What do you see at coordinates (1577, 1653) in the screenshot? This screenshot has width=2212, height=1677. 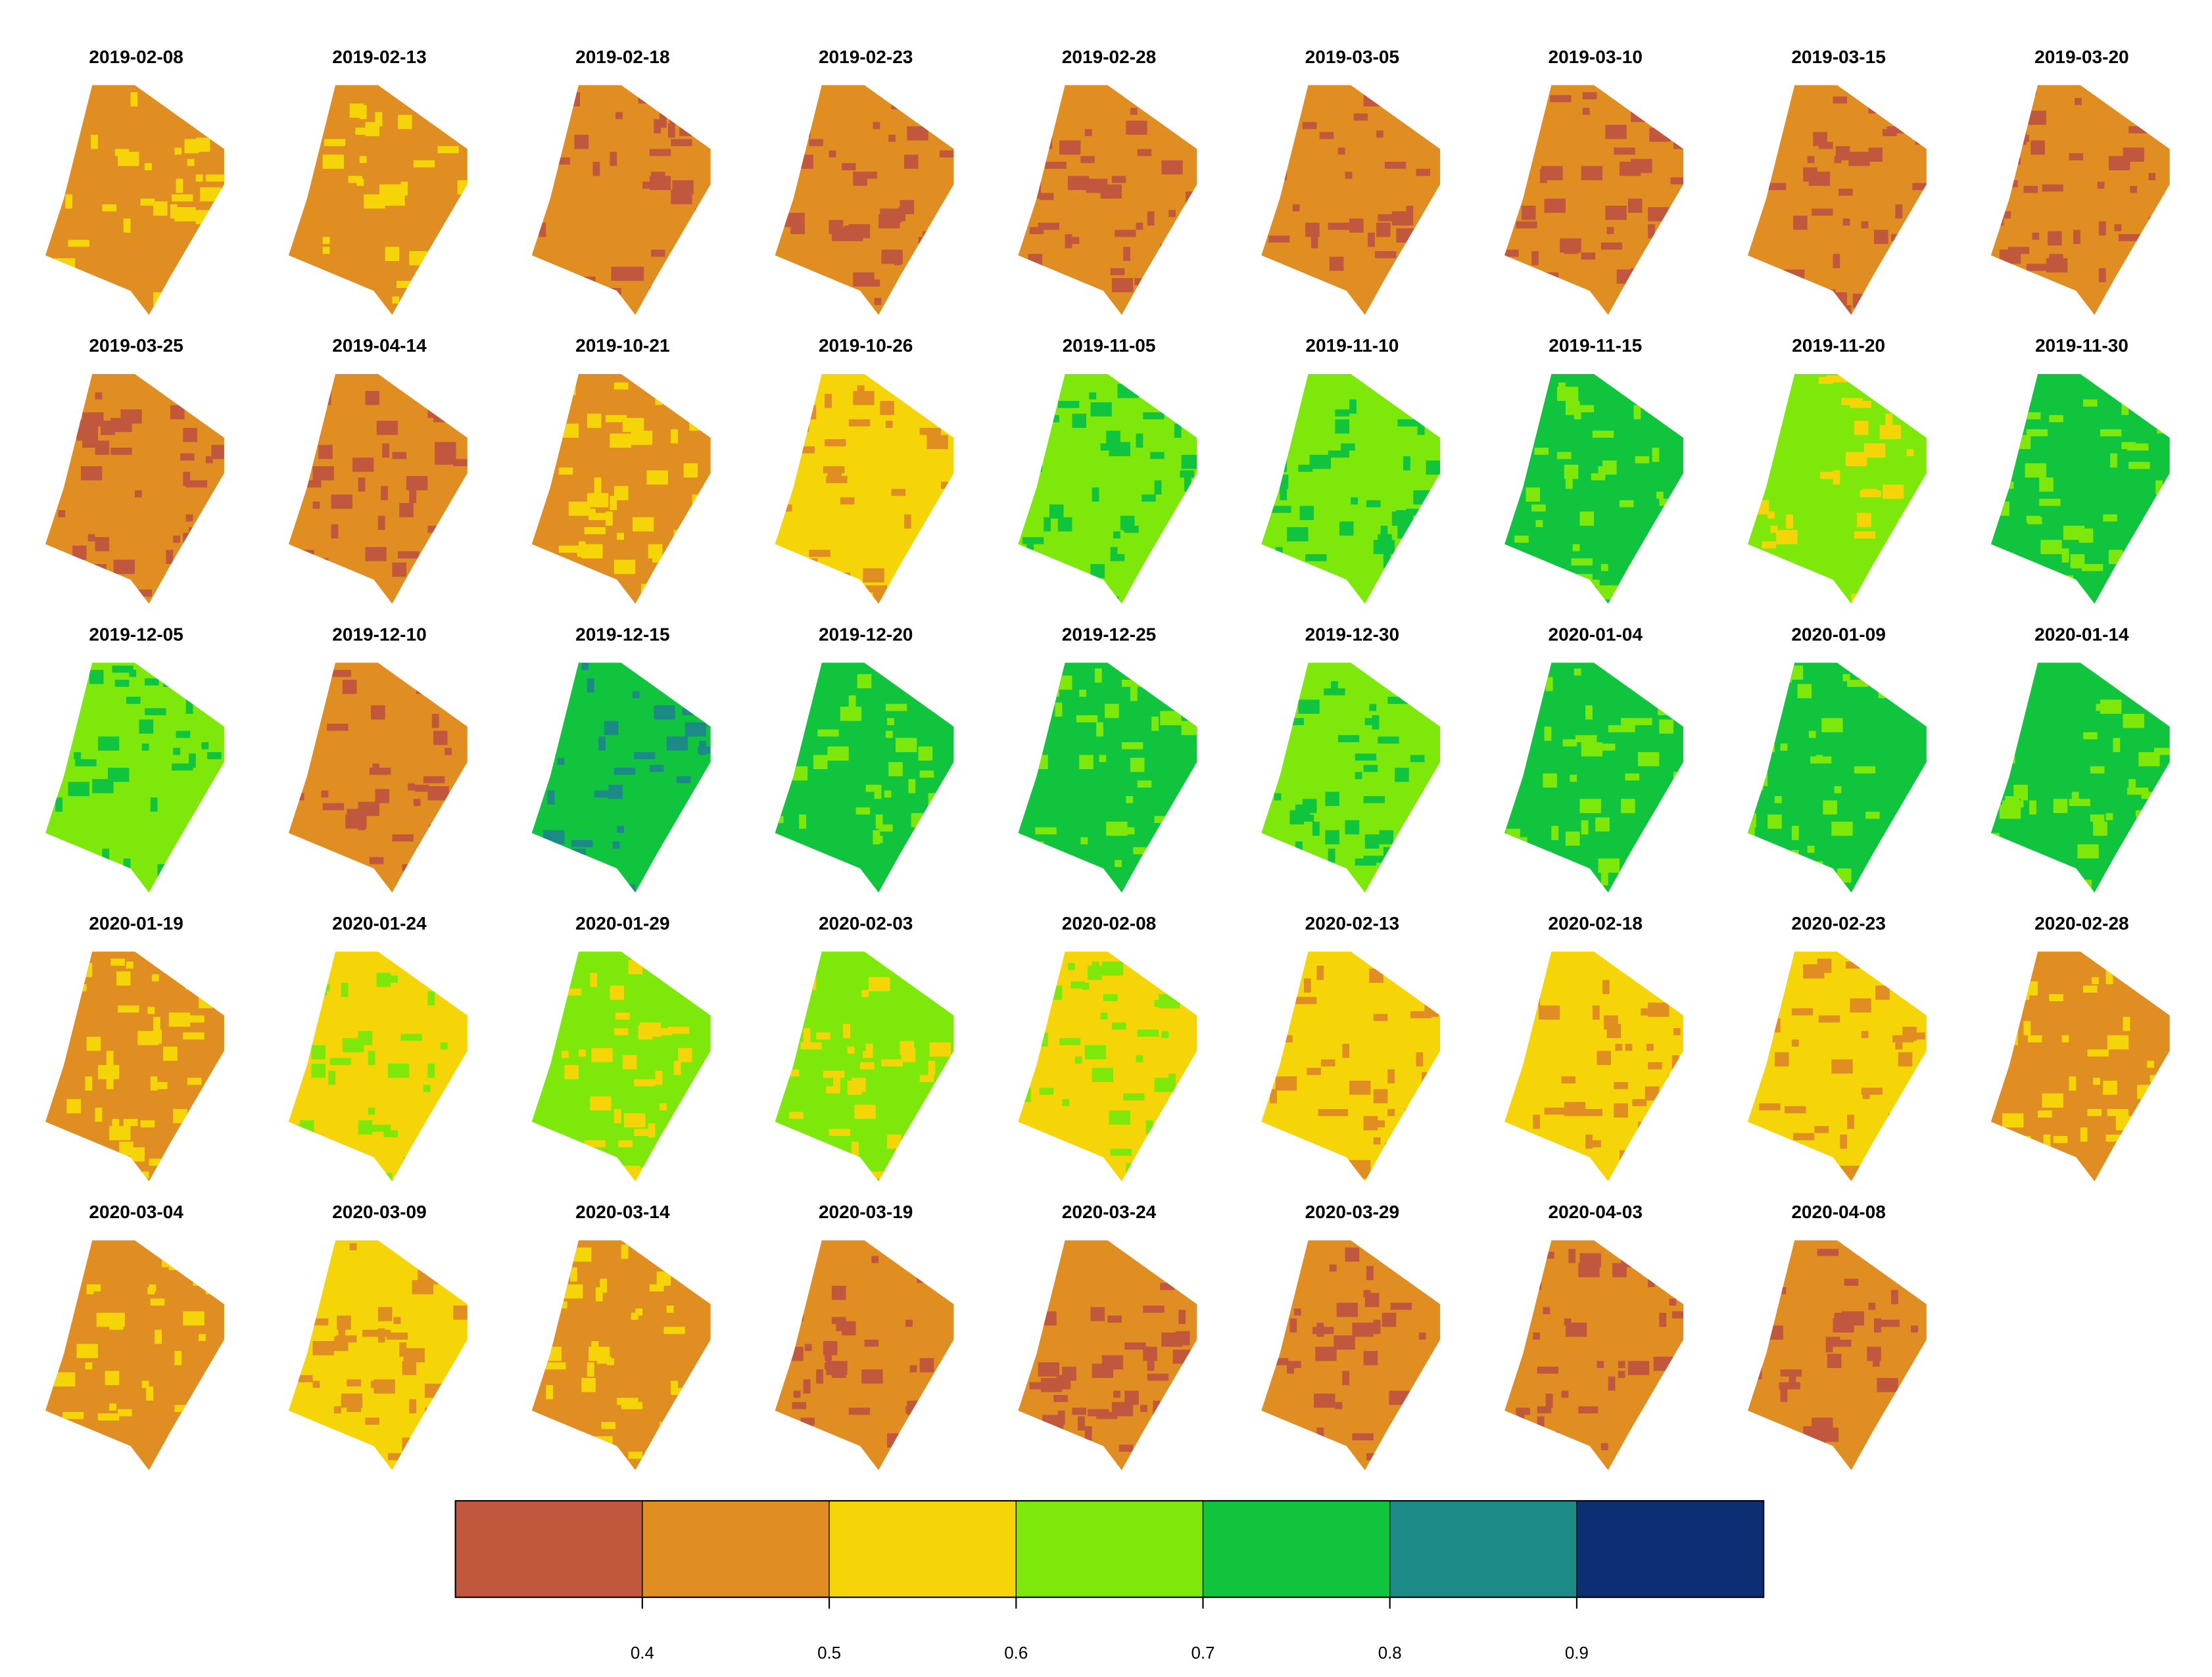 I see `colorbar-tick-label: 0.9` at bounding box center [1577, 1653].